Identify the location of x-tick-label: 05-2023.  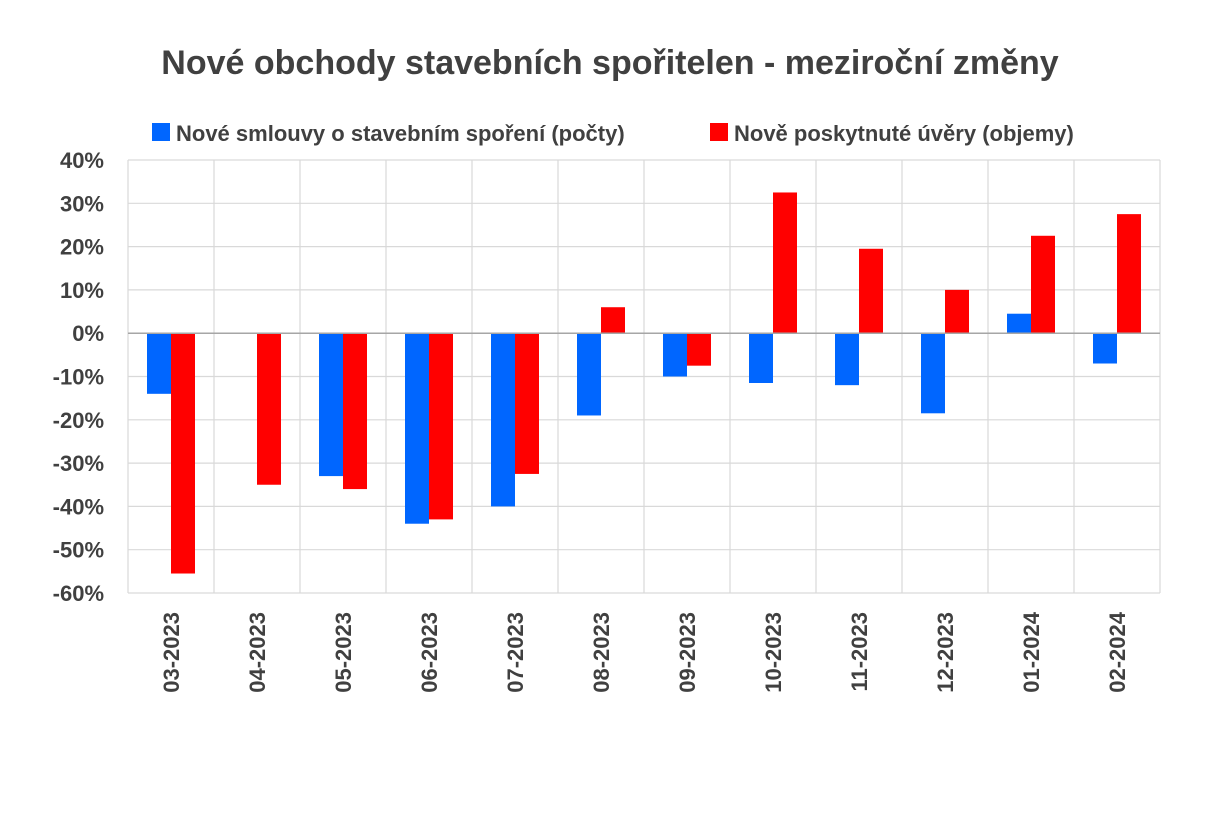
(343, 652).